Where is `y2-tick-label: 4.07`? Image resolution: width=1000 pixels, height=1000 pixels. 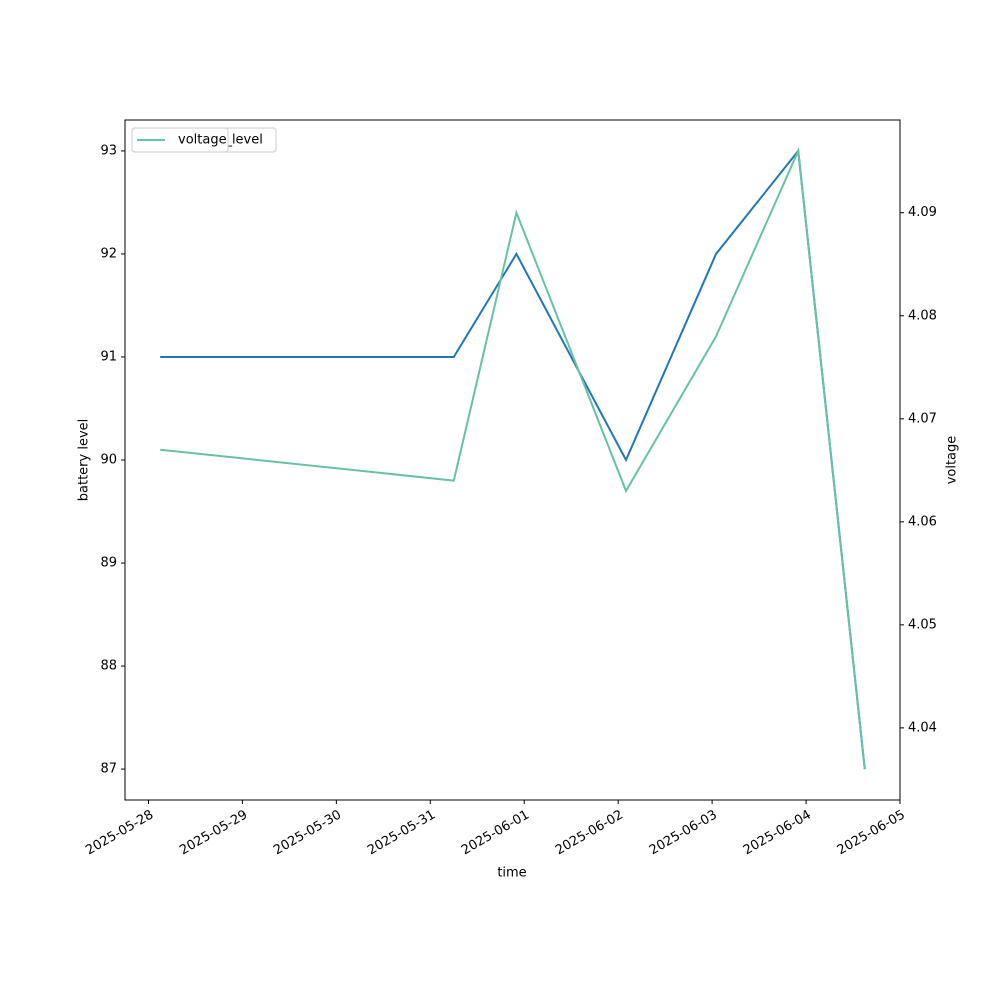
y2-tick-label: 4.07 is located at coordinates (922, 418).